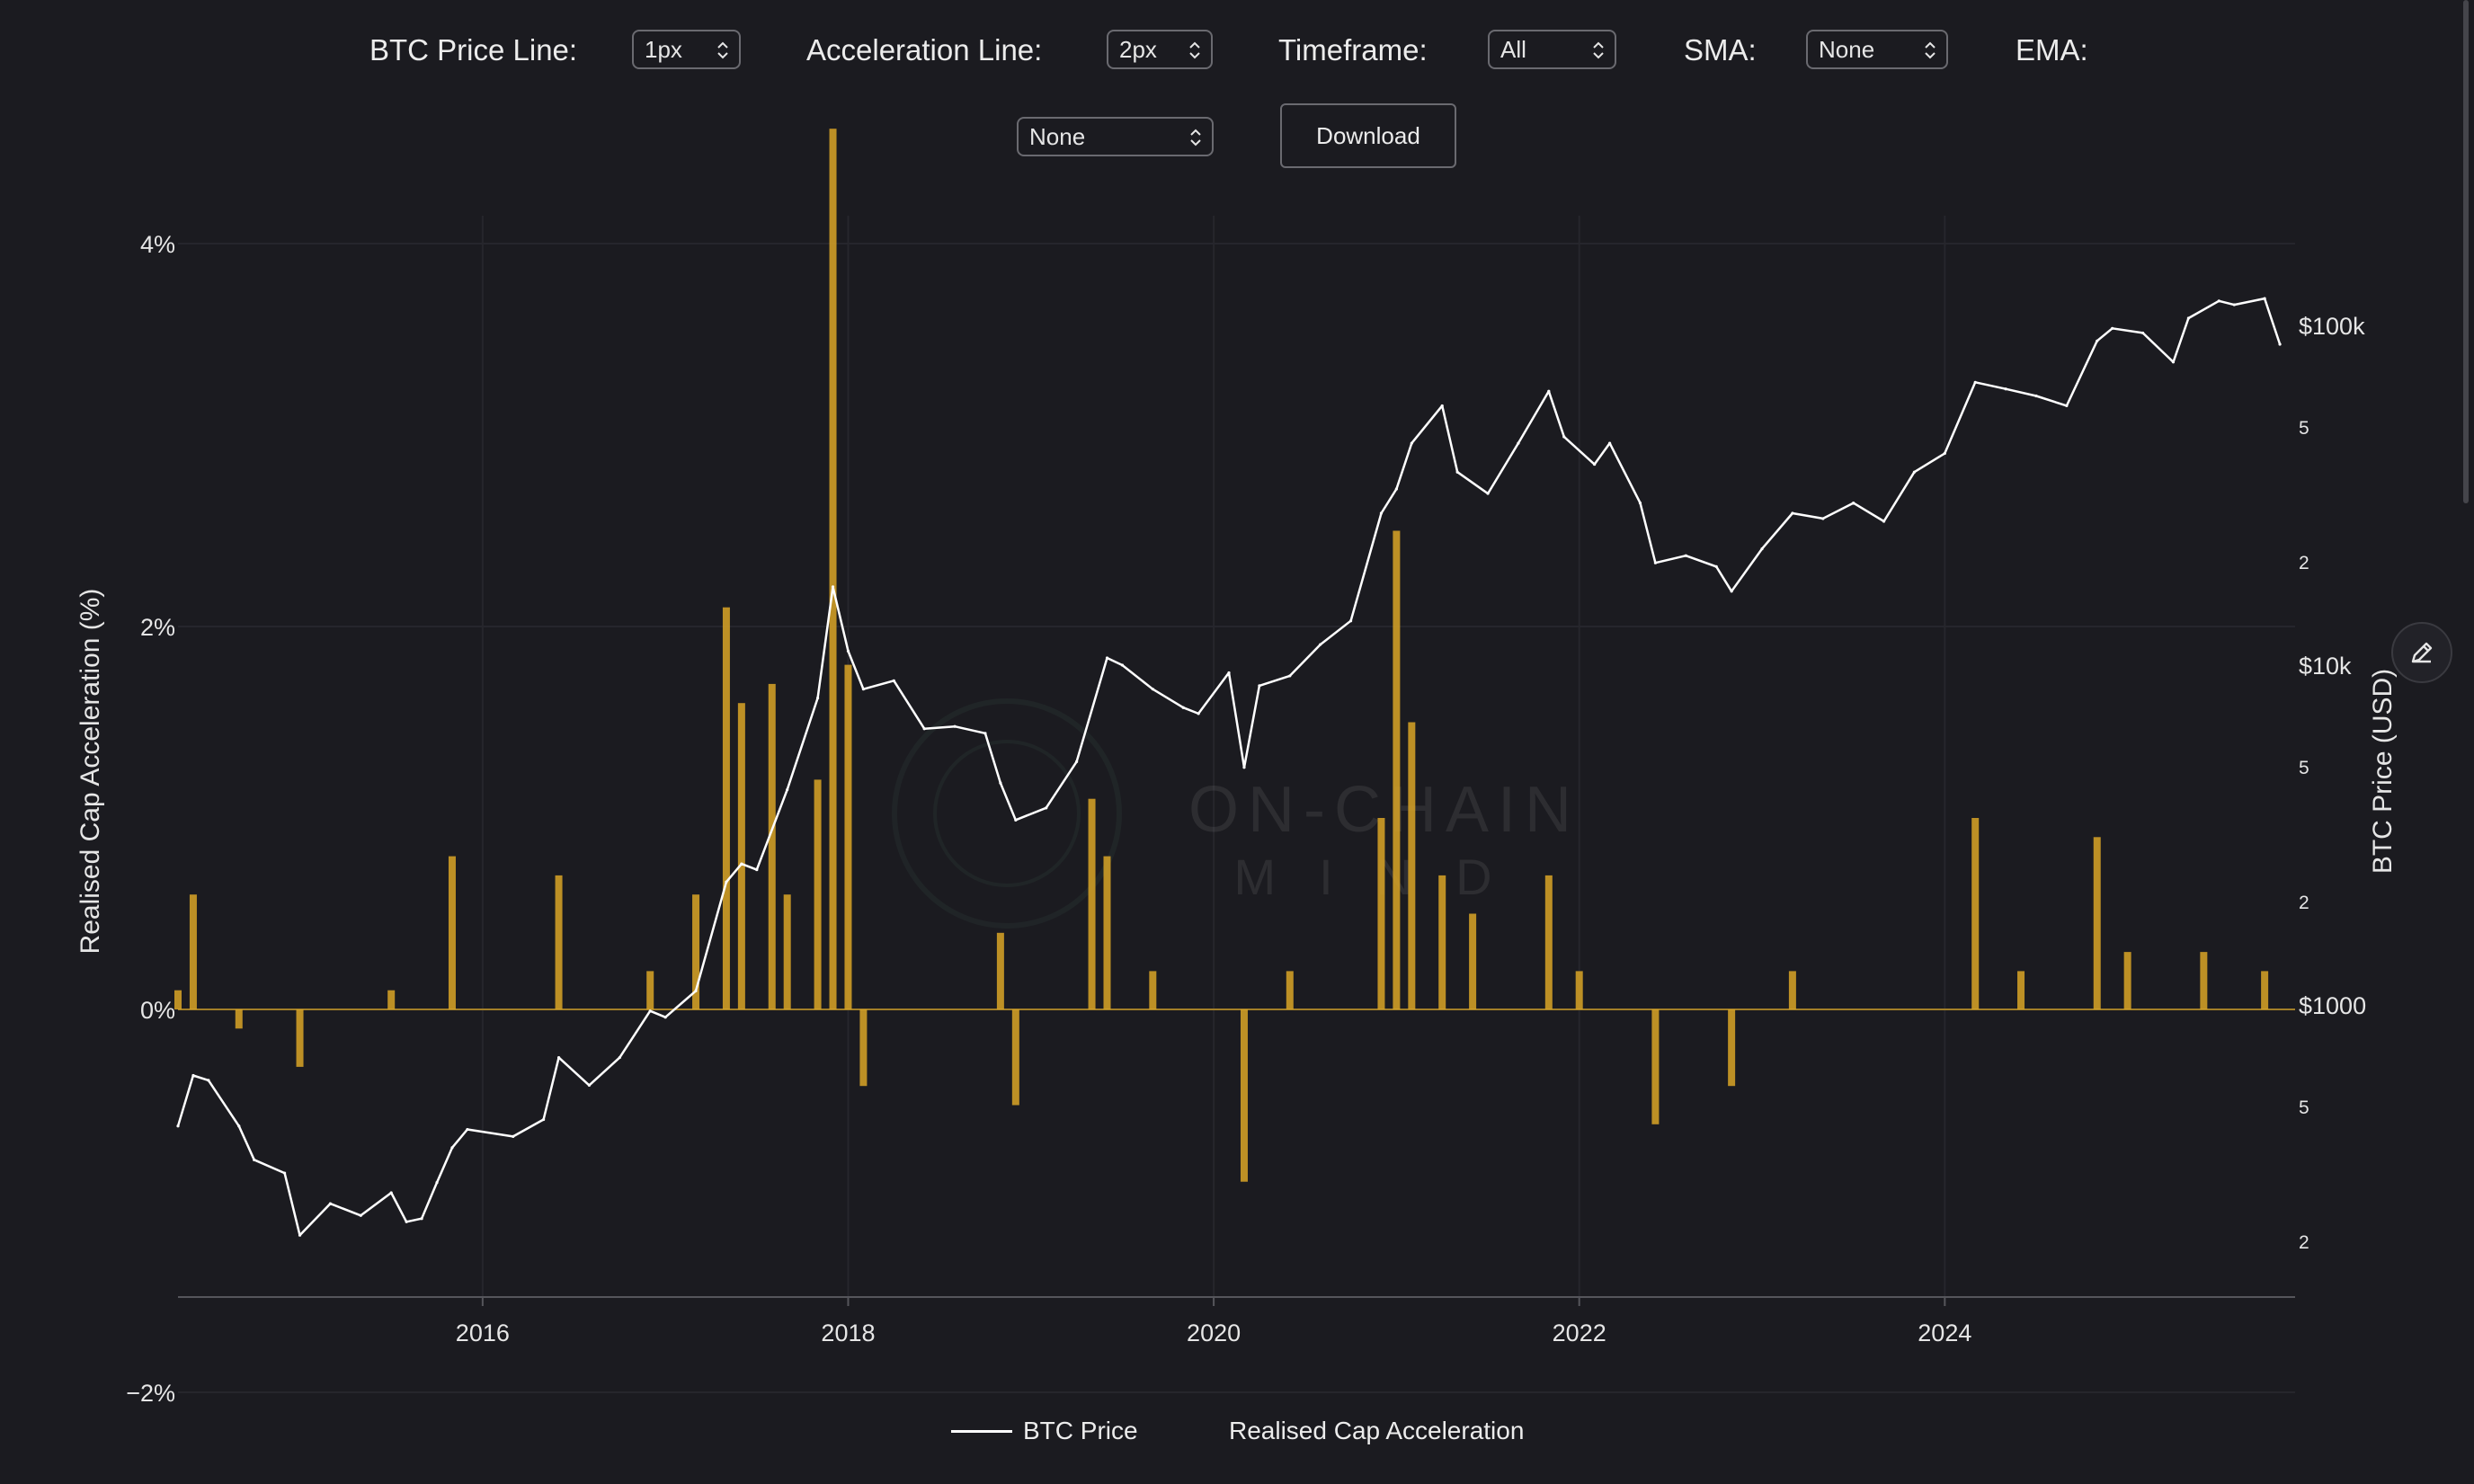 Image resolution: width=2474 pixels, height=1484 pixels. Describe the element at coordinates (2332, 1005) in the screenshot. I see `y-right-tick-label: $1000` at that location.